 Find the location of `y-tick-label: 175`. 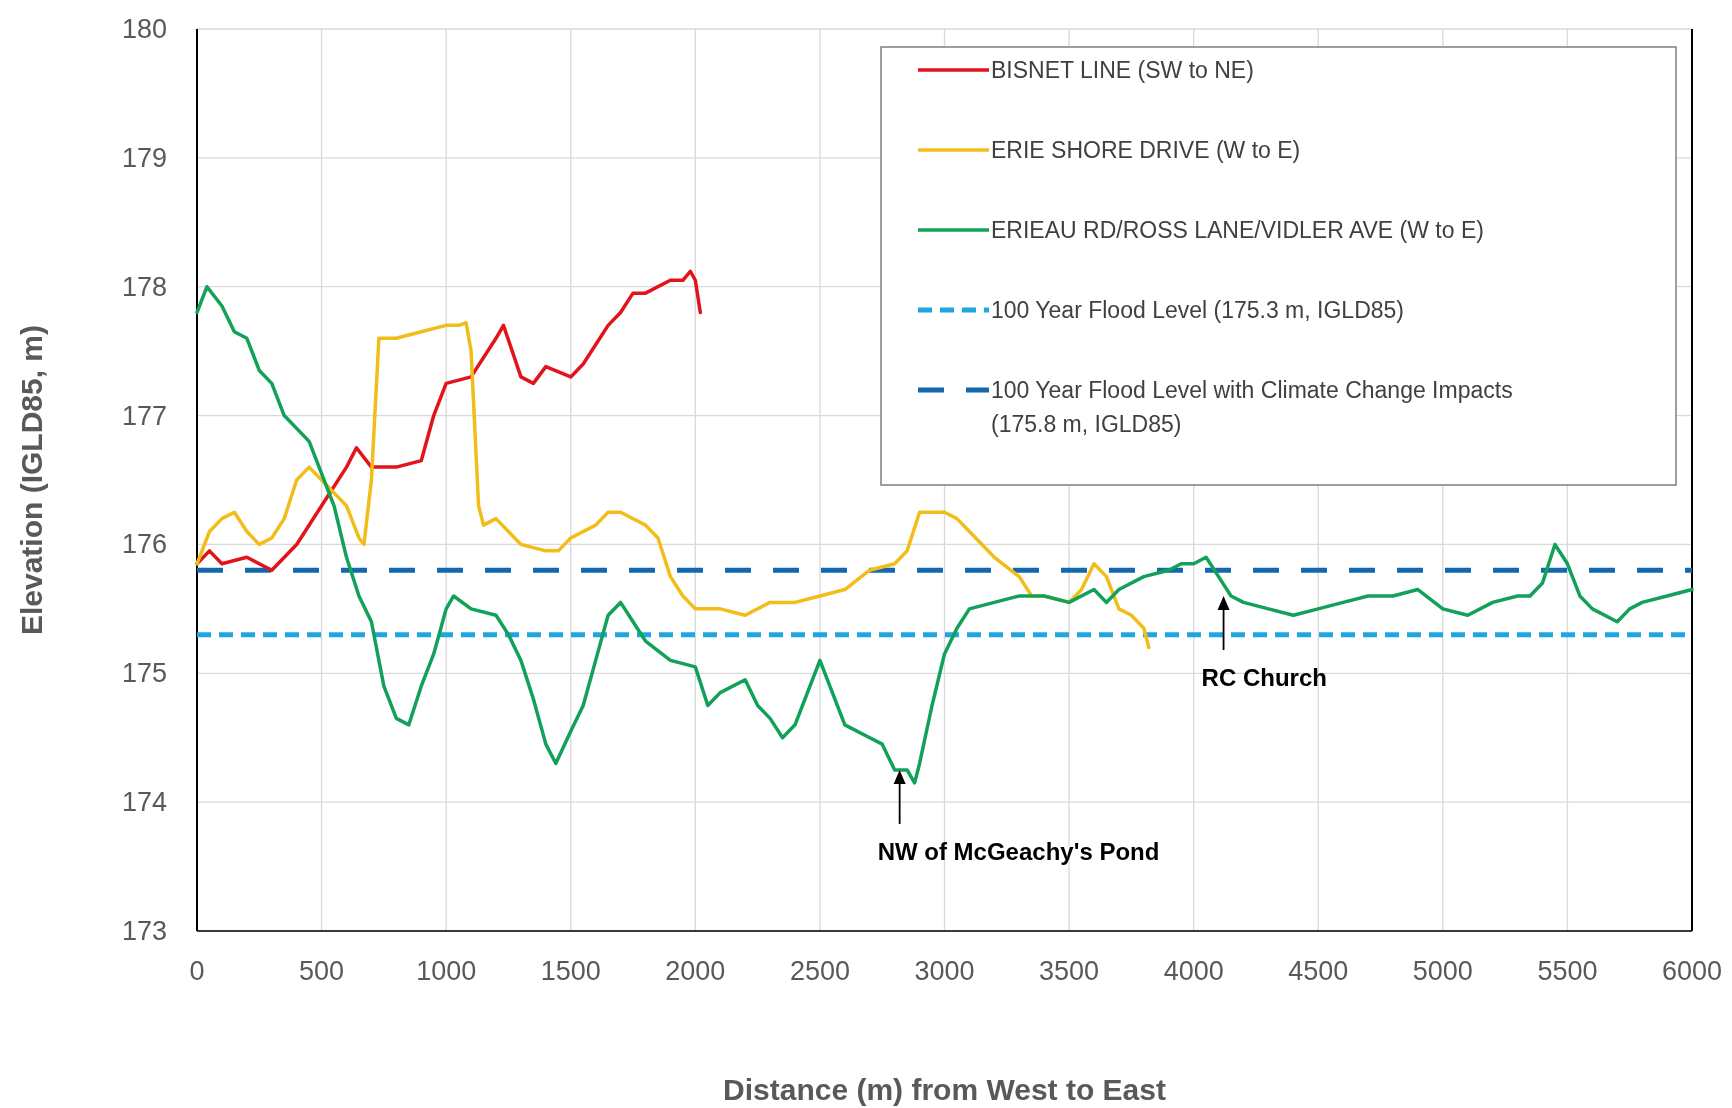

y-tick-label: 175 is located at coordinates (144, 673).